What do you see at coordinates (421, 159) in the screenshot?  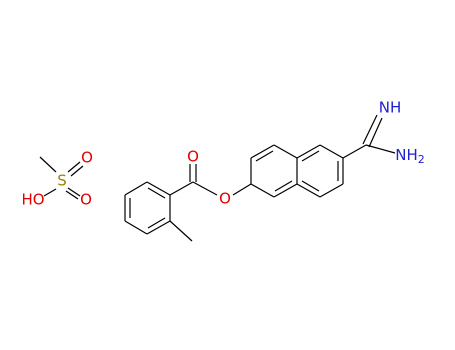 I see `atom-label-subscript: 2` at bounding box center [421, 159].